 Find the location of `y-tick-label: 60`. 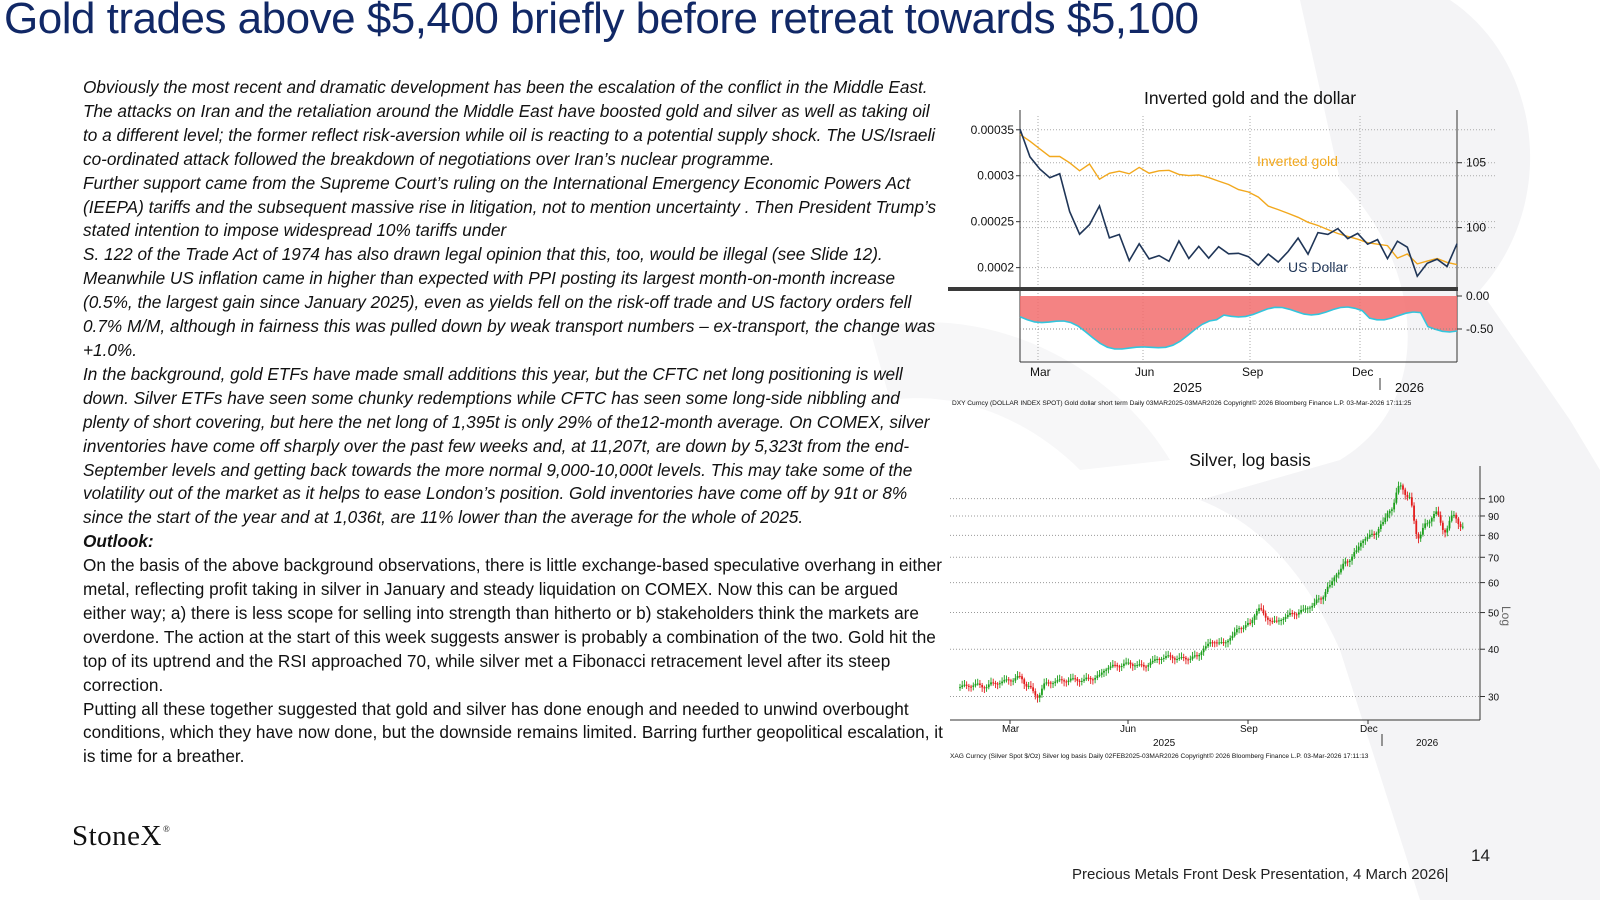

y-tick-label: 60 is located at coordinates (1494, 584).